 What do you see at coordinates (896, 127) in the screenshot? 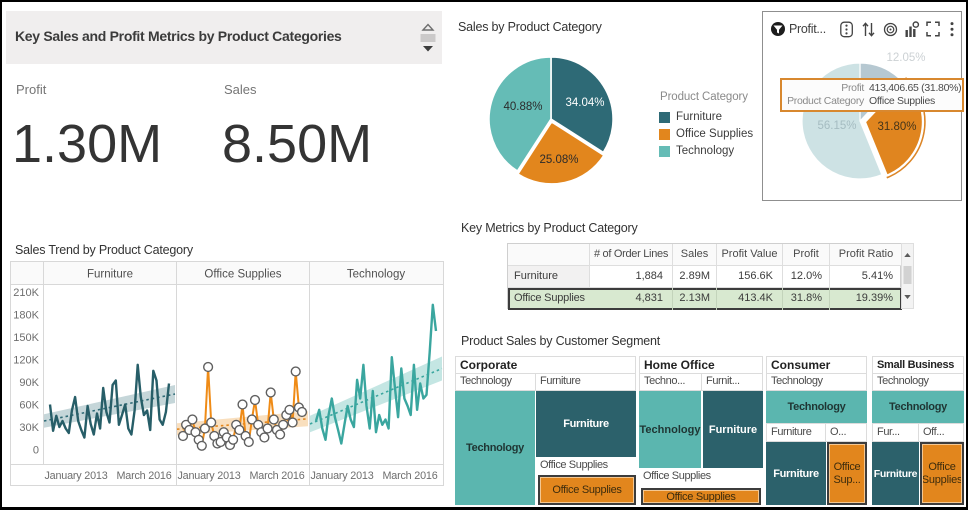
I see `svg-text: 31.80%` at bounding box center [896, 127].